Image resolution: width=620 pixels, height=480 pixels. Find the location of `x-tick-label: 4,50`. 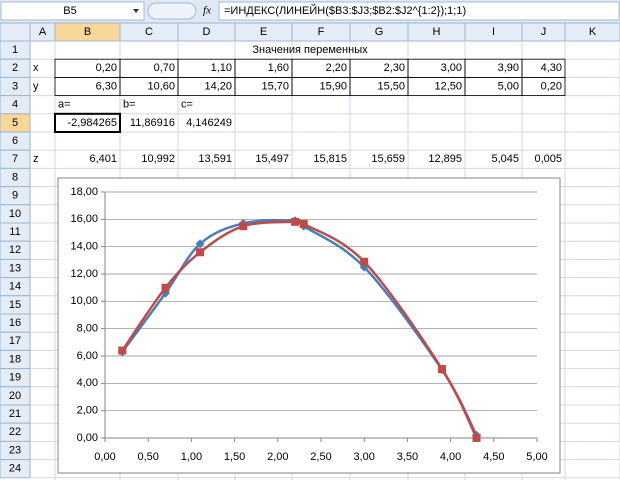

x-tick-label: 4,50 is located at coordinates (493, 457).